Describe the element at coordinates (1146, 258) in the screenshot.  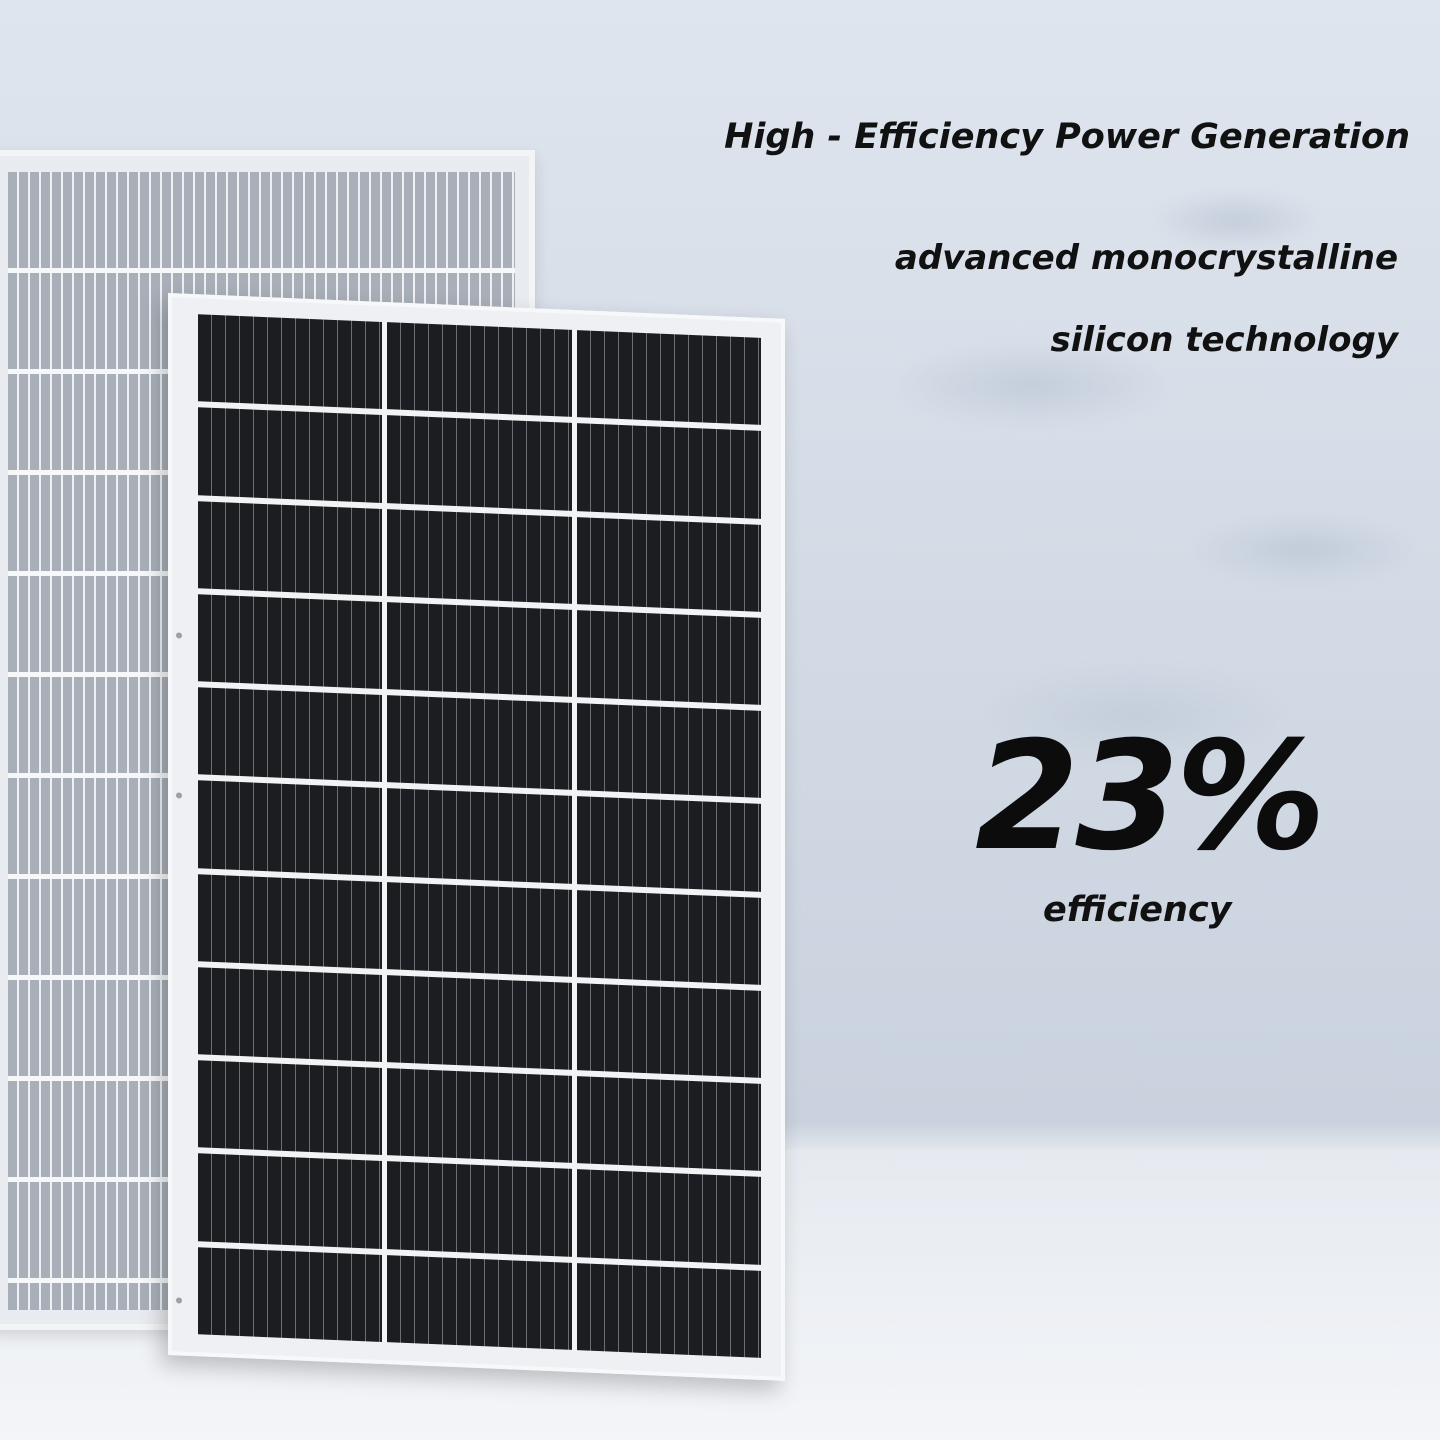
I see `subline-1: advanced monocrystalline` at that location.